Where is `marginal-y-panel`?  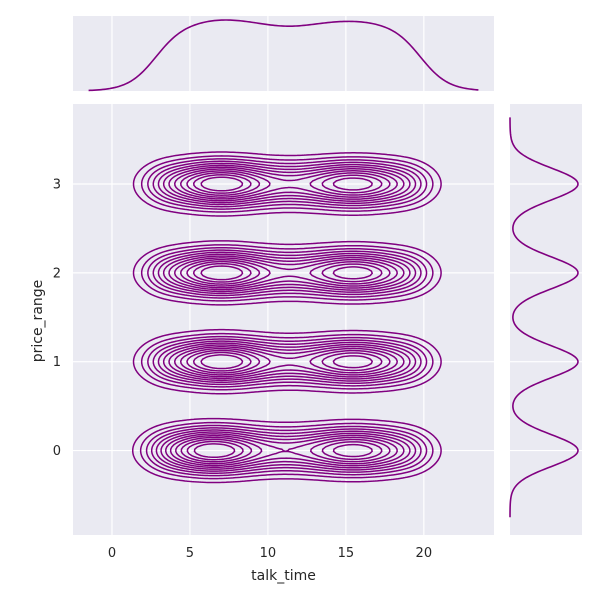 marginal-y-panel is located at coordinates (545, 319).